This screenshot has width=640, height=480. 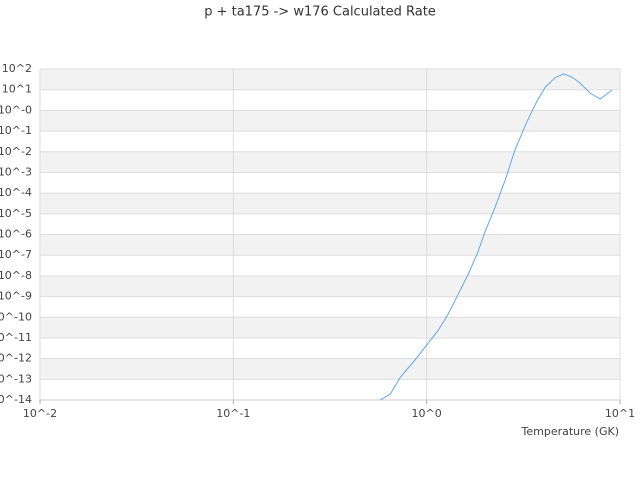 I want to click on y-tick-label: 10^-3, so click(x=16, y=171).